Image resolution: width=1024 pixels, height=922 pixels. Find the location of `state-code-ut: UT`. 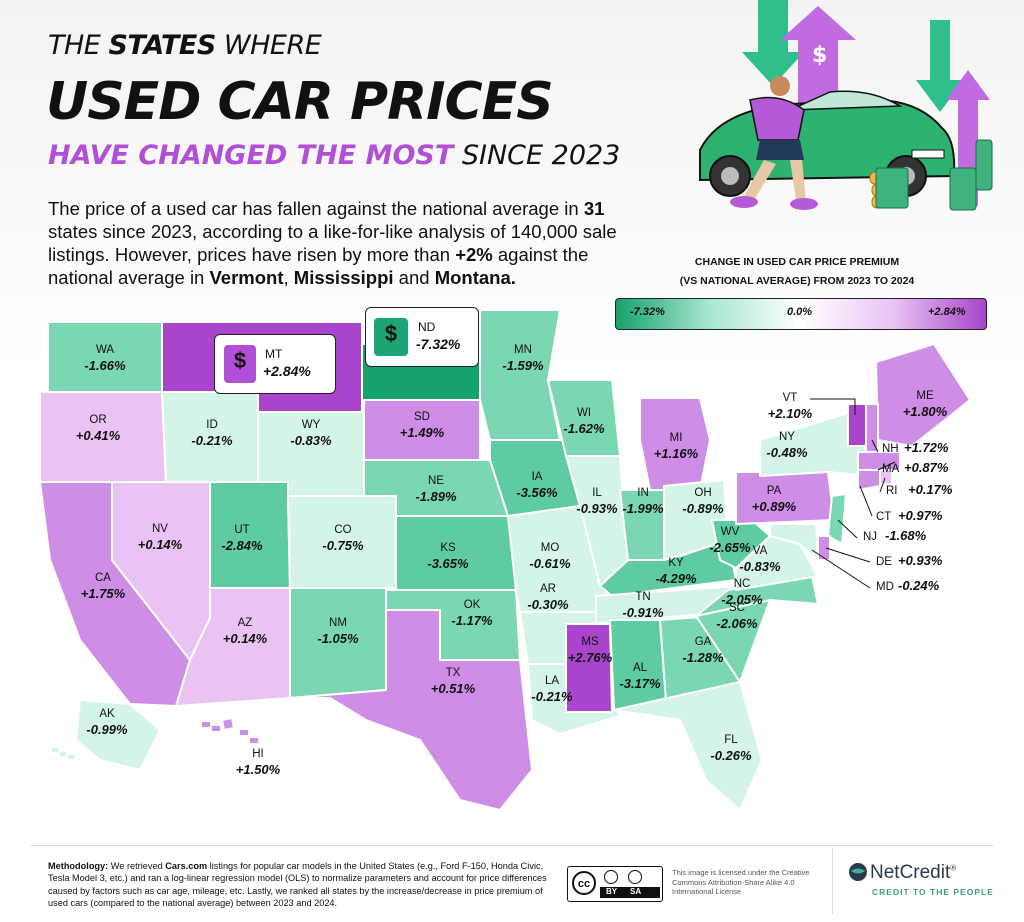

state-code-ut: UT is located at coordinates (241, 530).